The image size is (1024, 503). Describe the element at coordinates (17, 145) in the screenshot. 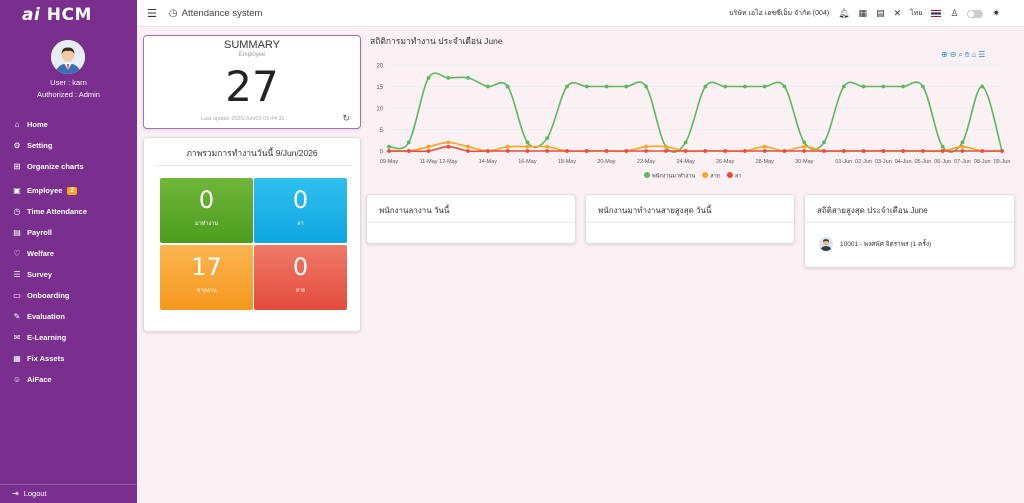

I see `gear-icon: ⚙` at that location.